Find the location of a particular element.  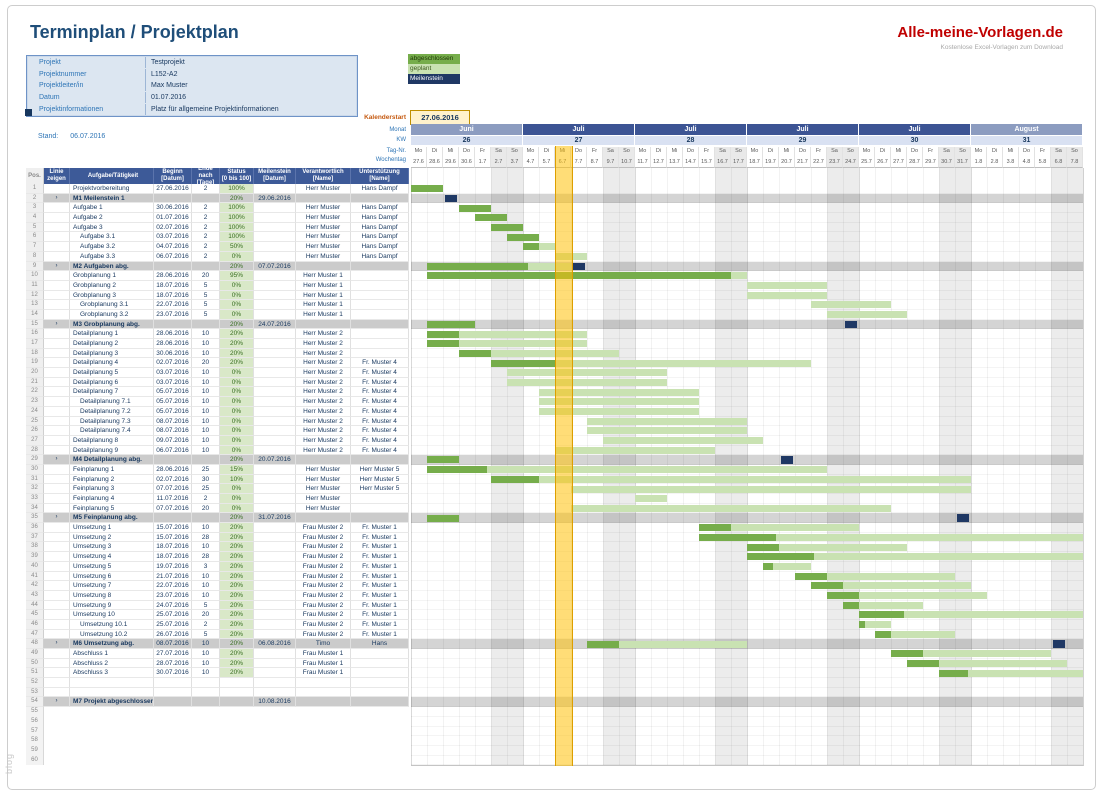

task-name: M2 Aufgaben abg. is located at coordinates (112, 266).